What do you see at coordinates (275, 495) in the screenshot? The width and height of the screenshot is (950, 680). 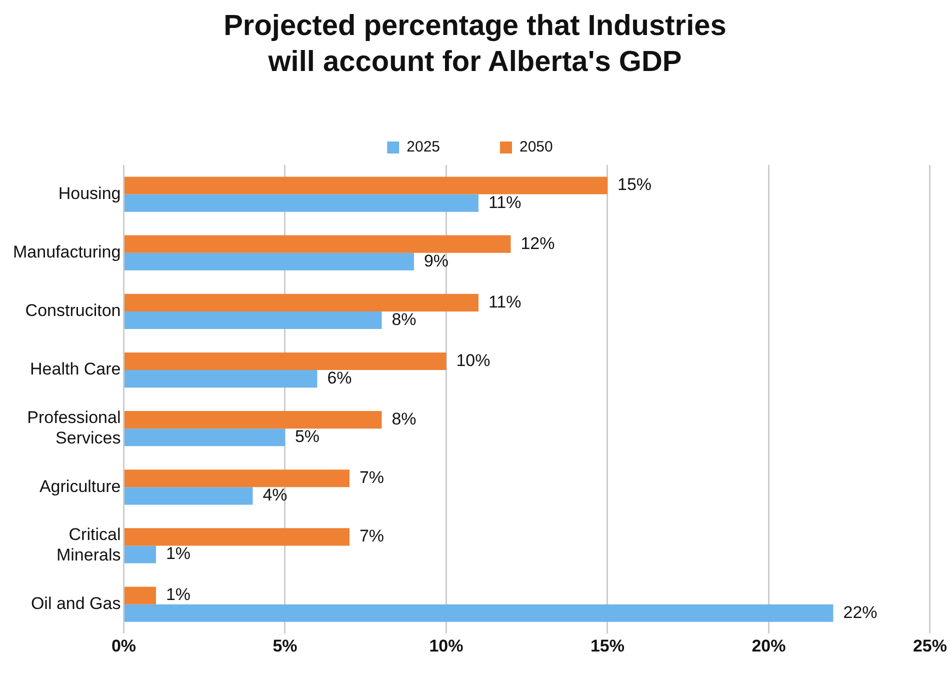 I see `data-label: 4%` at bounding box center [275, 495].